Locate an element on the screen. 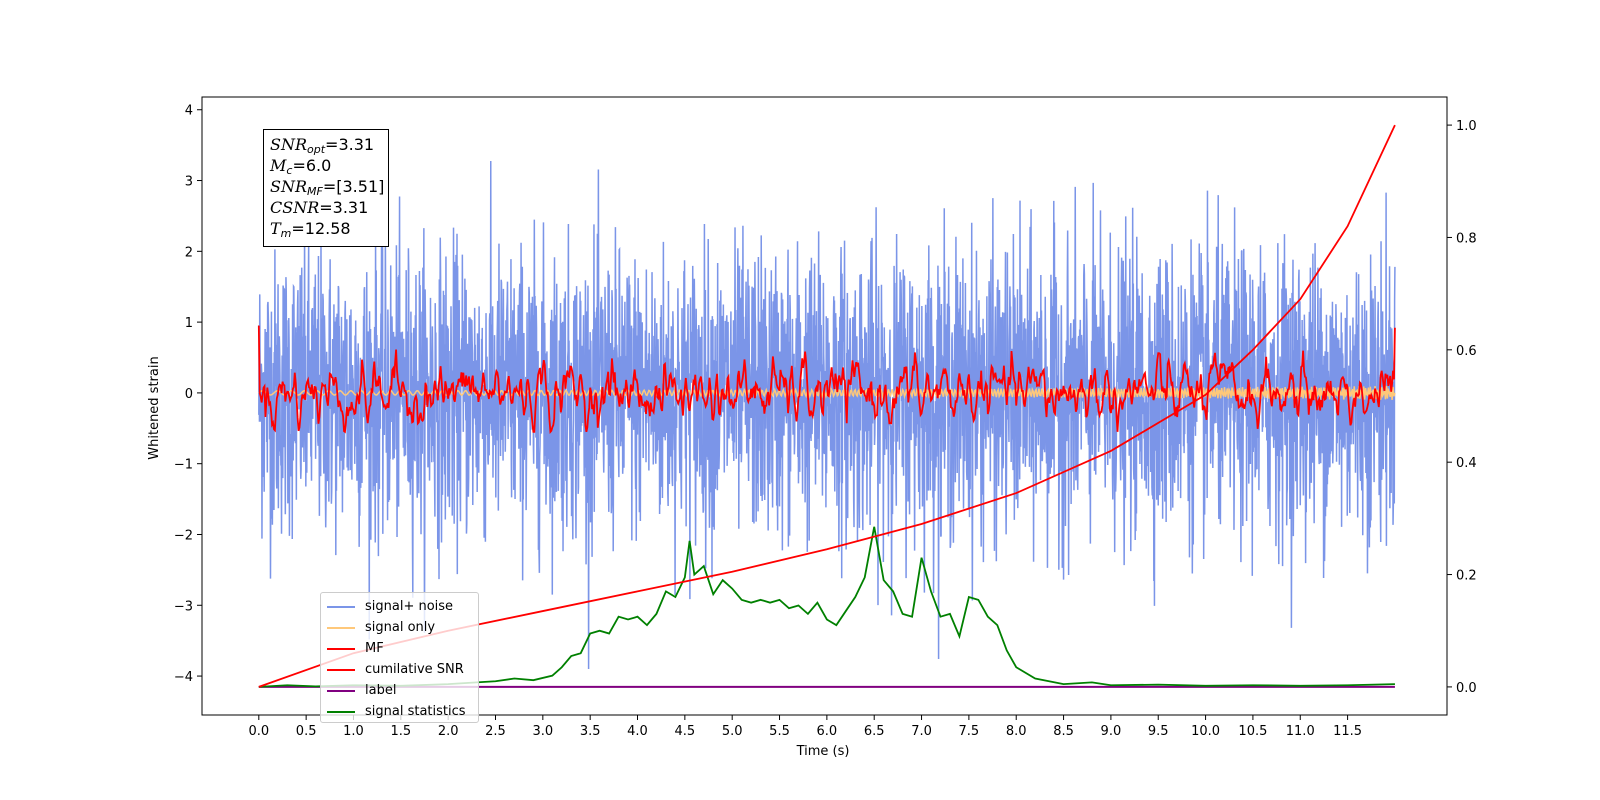 The width and height of the screenshot is (1600, 800). y-tick-label-right: 0.0 is located at coordinates (1466, 688).